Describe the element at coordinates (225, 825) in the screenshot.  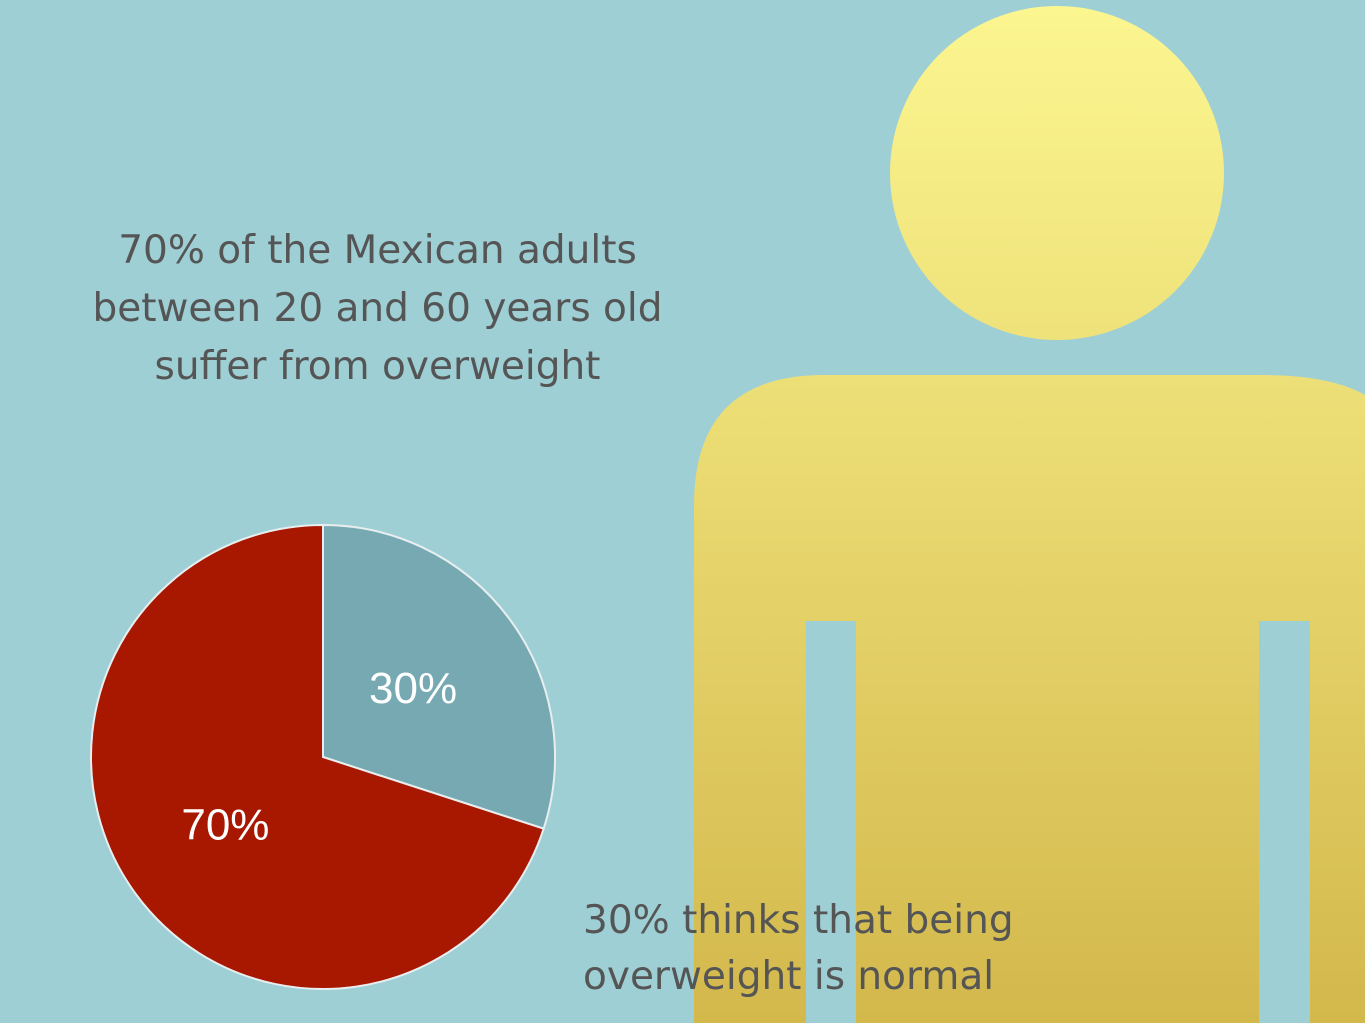
I see `pie-label-70: 70%` at that location.